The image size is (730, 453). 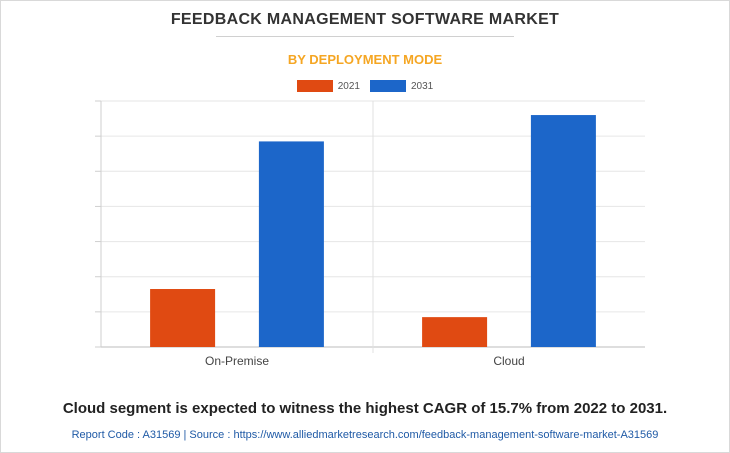 What do you see at coordinates (508, 361) in the screenshot?
I see `x-tick-label: Cloud` at bounding box center [508, 361].